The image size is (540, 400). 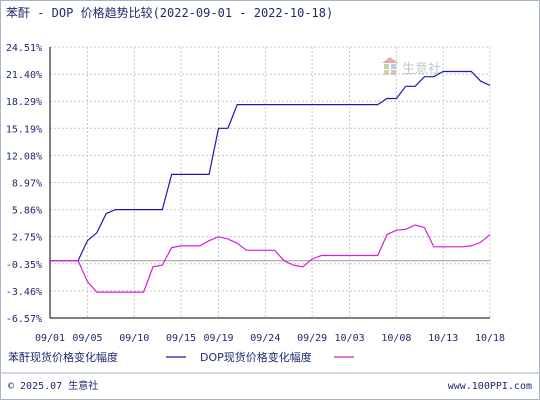 I want to click on x-tick-label: 09/19, so click(x=218, y=338).